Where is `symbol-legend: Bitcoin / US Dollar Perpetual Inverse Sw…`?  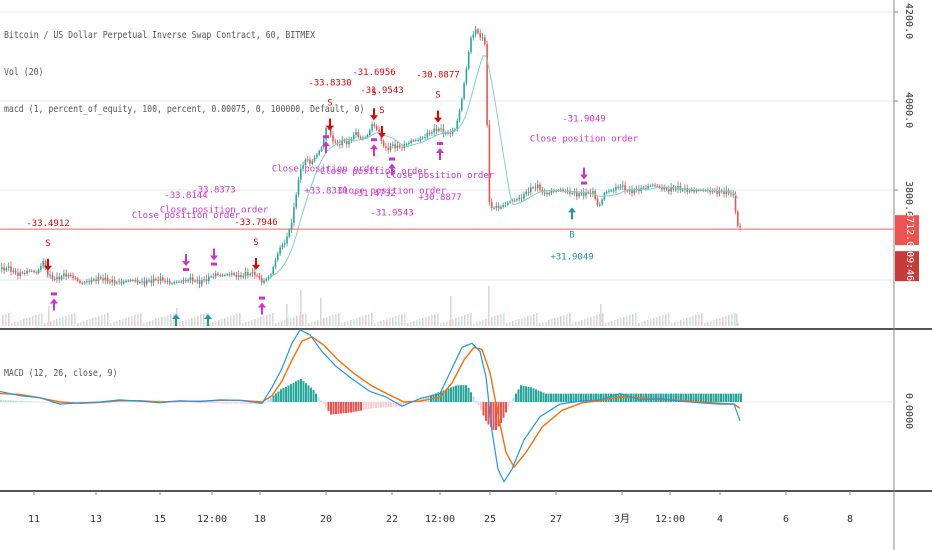
symbol-legend: Bitcoin / US Dollar Perpetual Inverse Sw… is located at coordinates (160, 35).